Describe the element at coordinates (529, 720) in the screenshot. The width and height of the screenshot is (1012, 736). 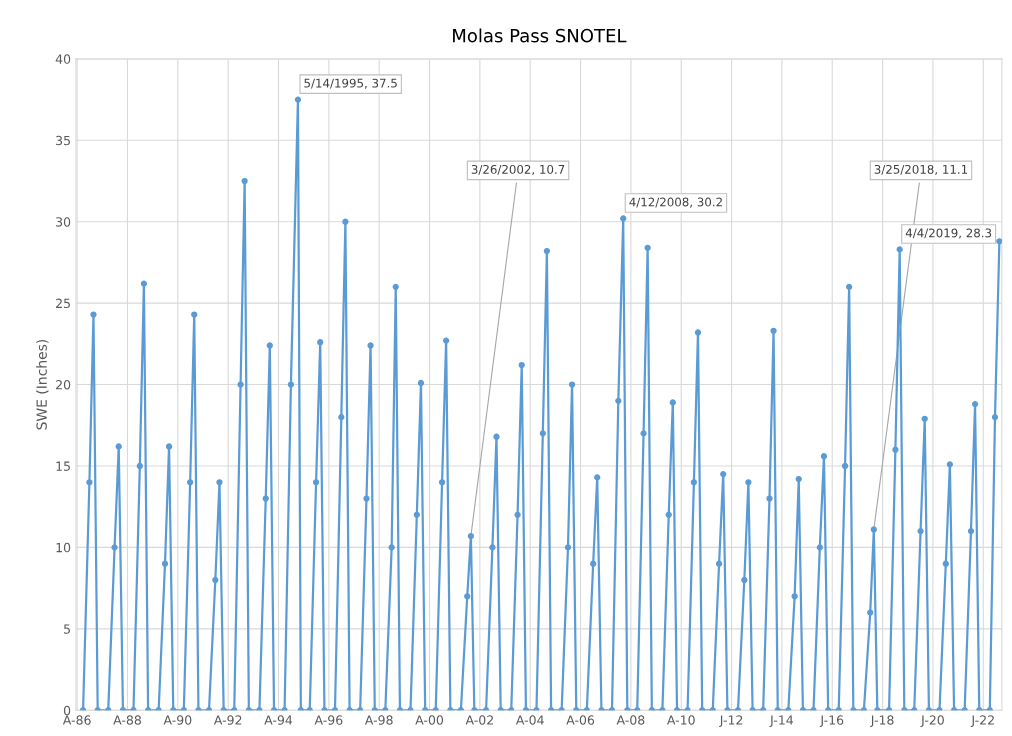
I see `x-tick-label: A-04` at that location.